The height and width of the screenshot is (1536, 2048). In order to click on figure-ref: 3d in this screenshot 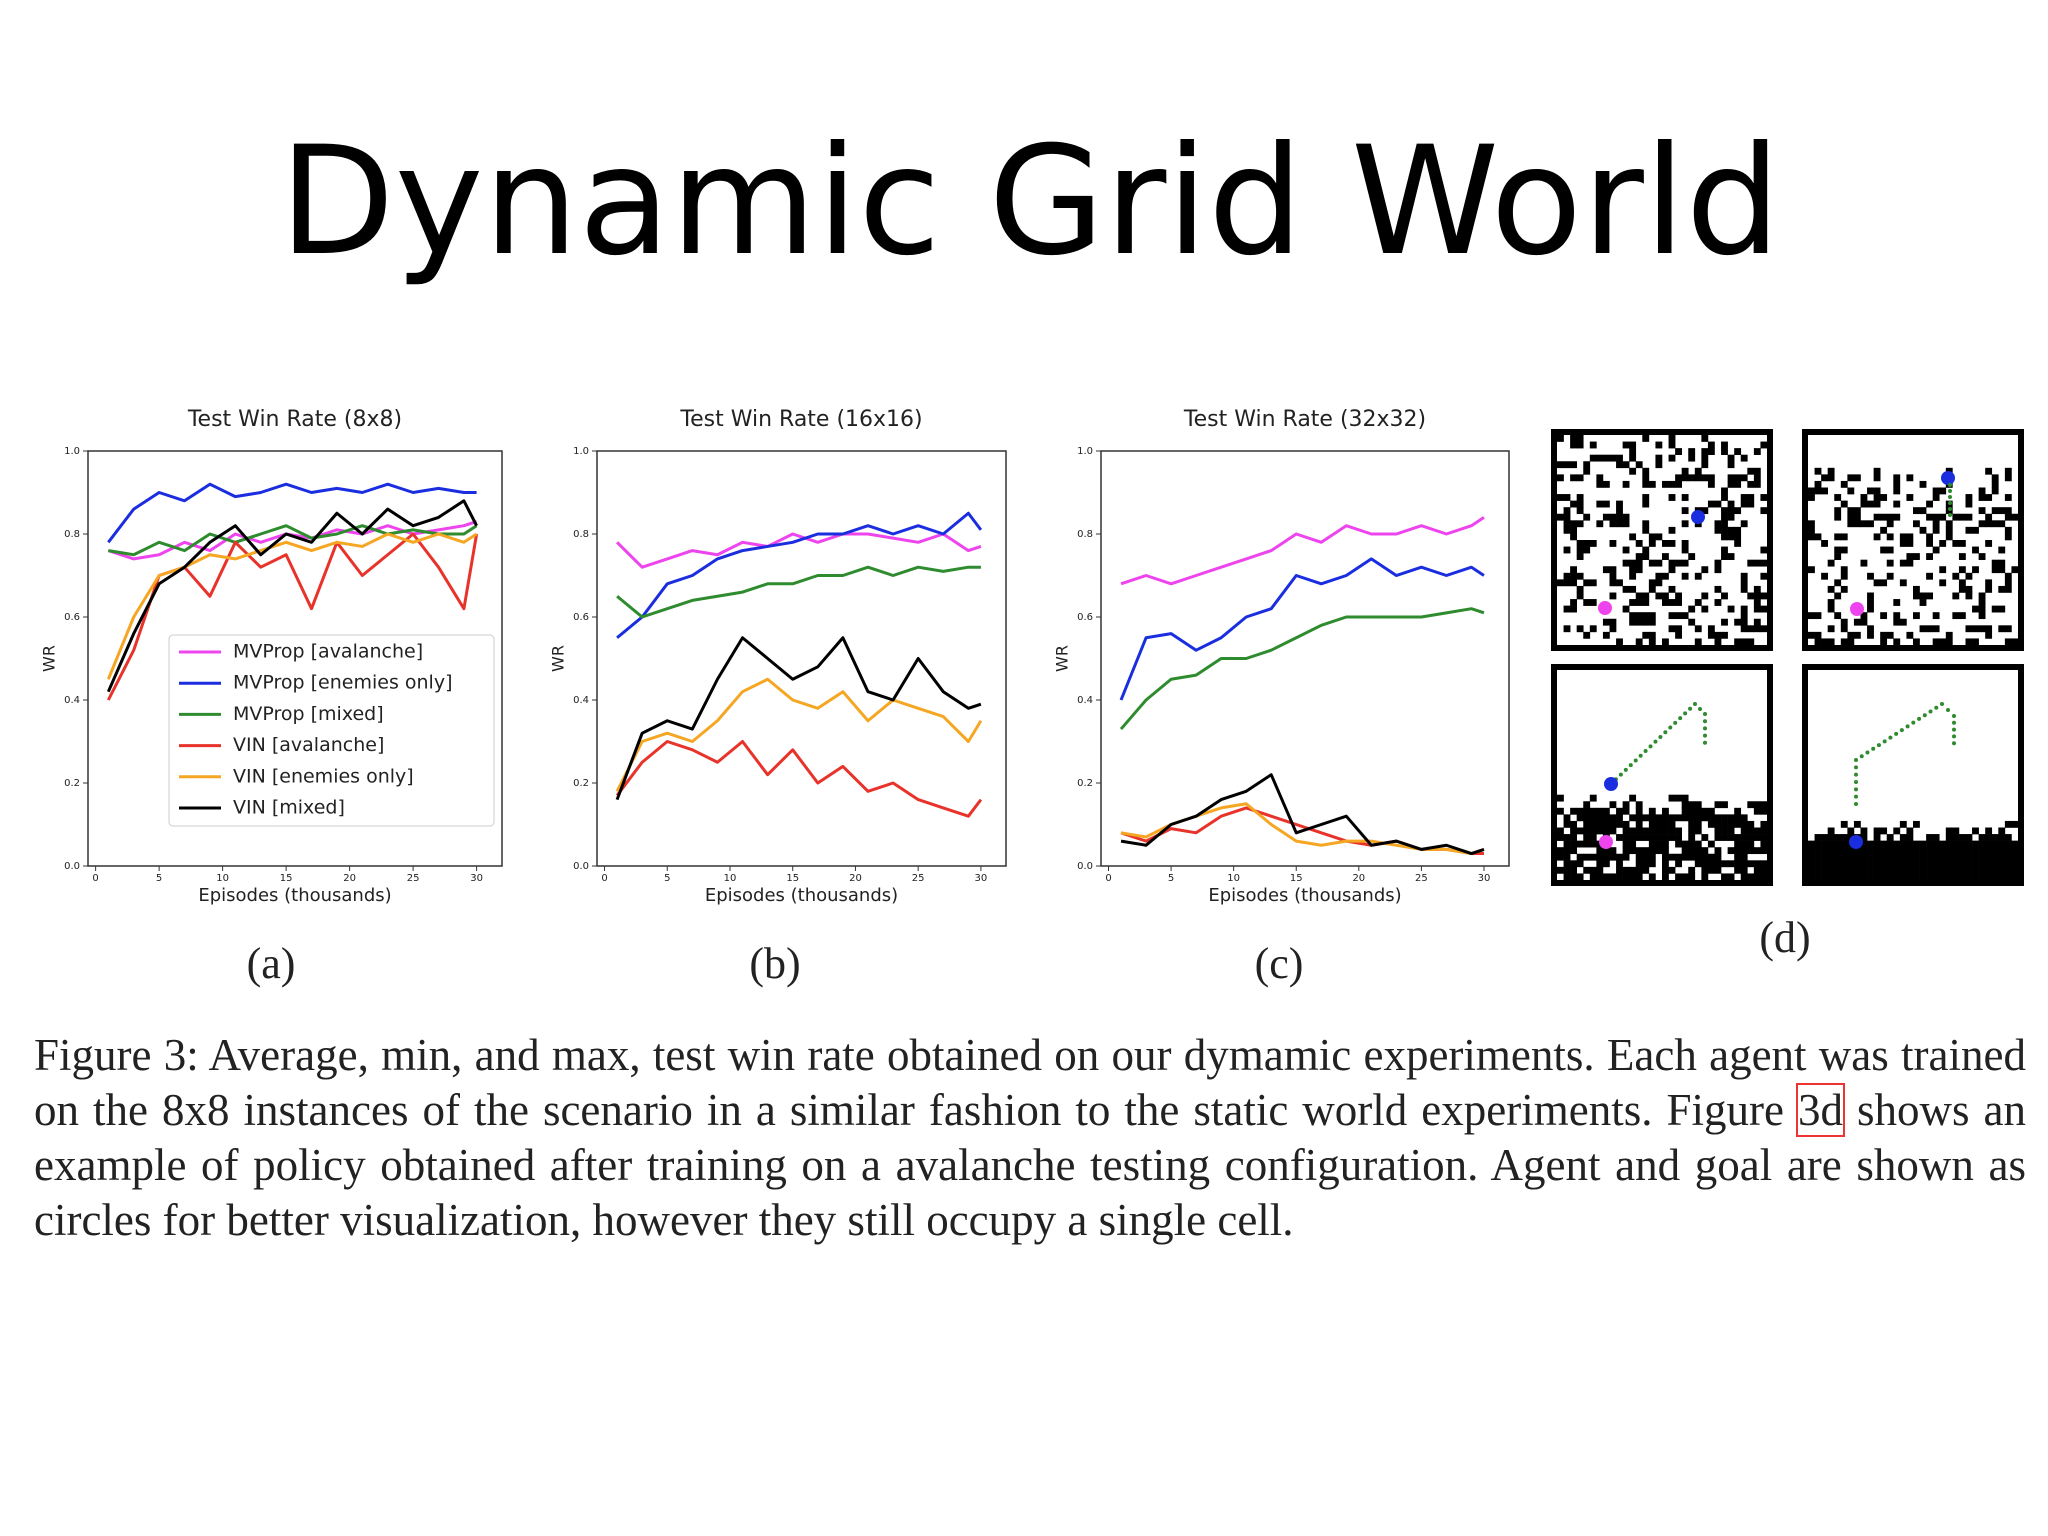, I will do `click(1820, 1110)`.